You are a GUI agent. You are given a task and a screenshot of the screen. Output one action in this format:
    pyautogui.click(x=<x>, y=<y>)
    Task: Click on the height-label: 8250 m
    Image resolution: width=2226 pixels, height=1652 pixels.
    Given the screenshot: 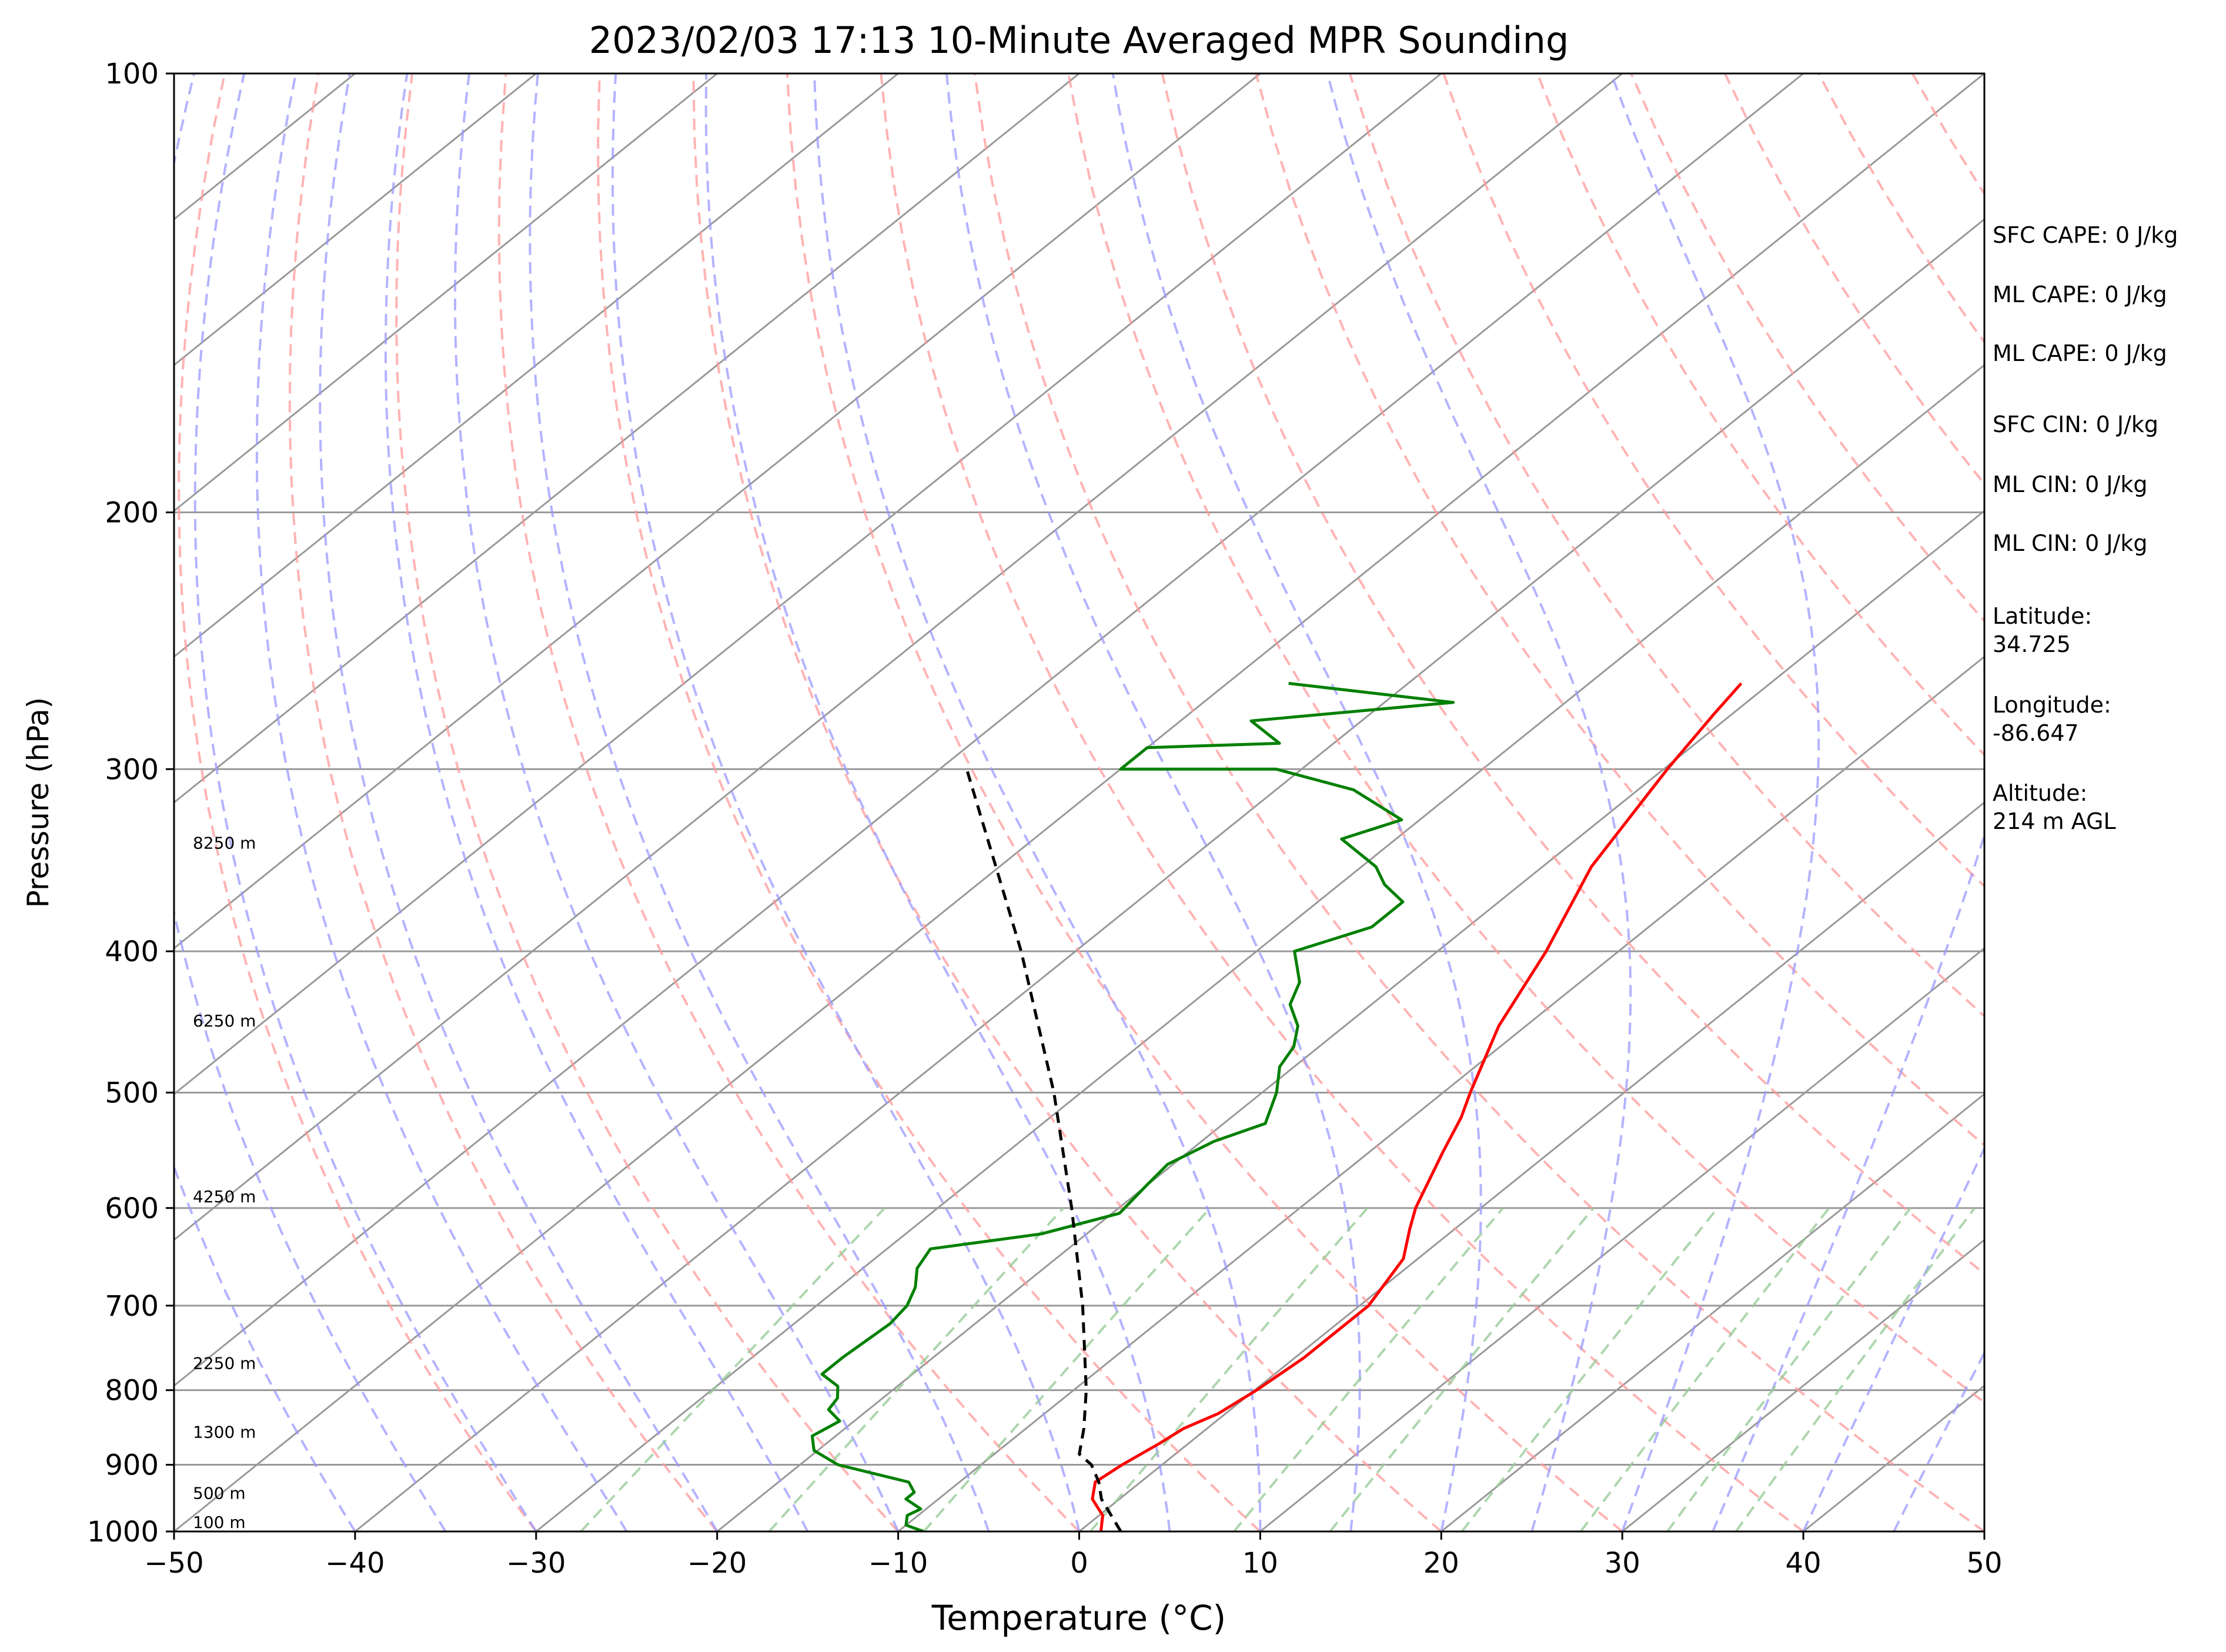 What is the action you would take?
    pyautogui.click(x=224, y=843)
    